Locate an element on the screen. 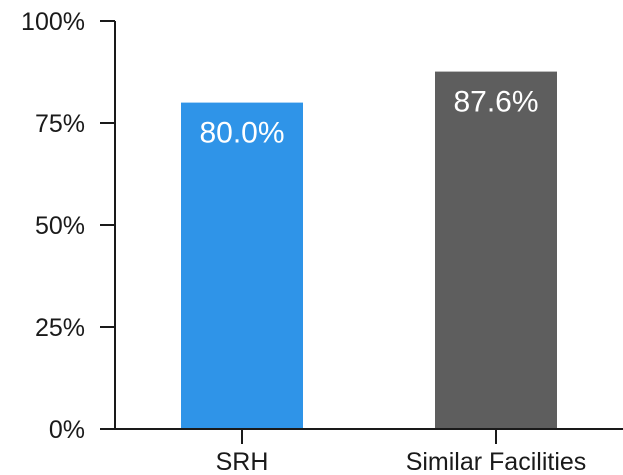  y-axis-ticks: 0% 25% 50% 75% 100% is located at coordinates (68, 226).